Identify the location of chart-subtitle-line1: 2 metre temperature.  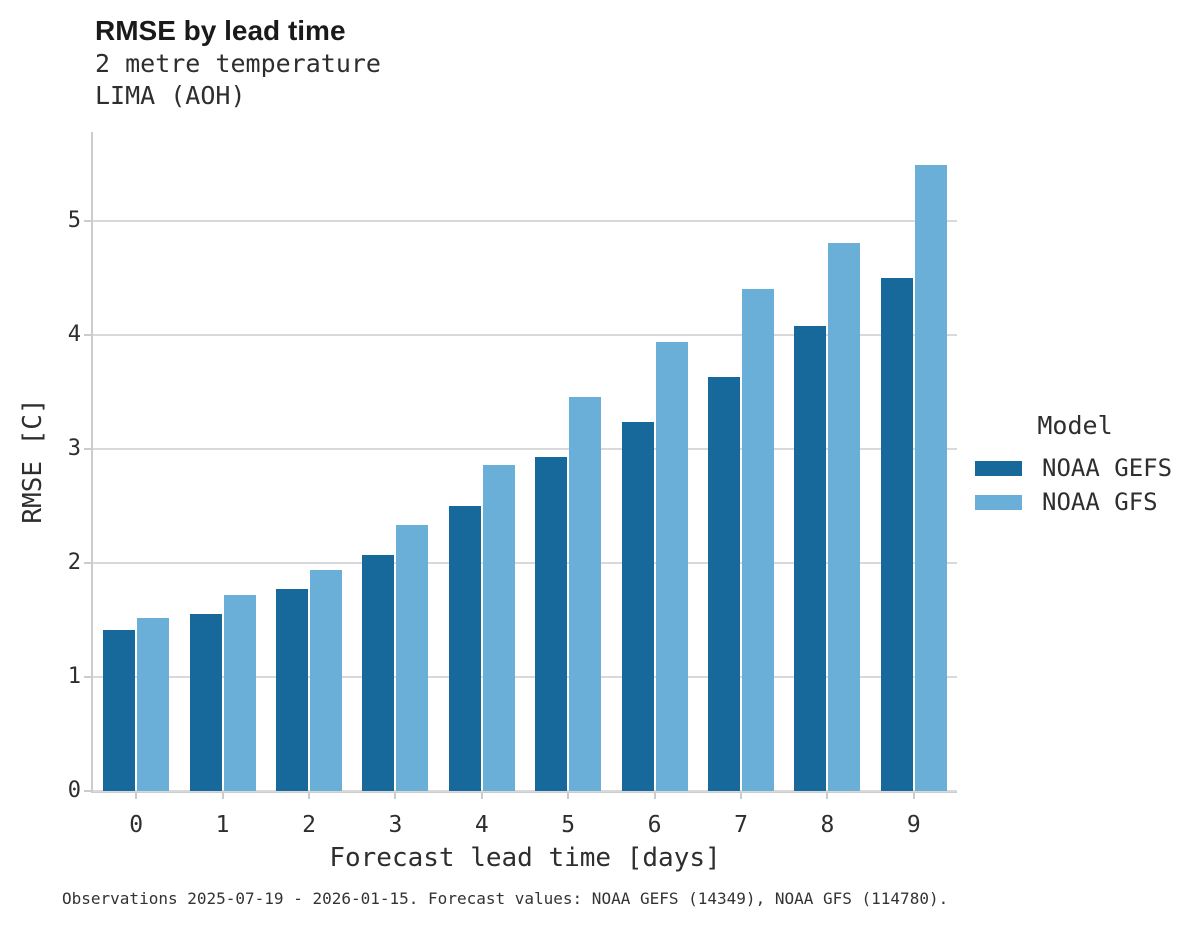
(238, 63).